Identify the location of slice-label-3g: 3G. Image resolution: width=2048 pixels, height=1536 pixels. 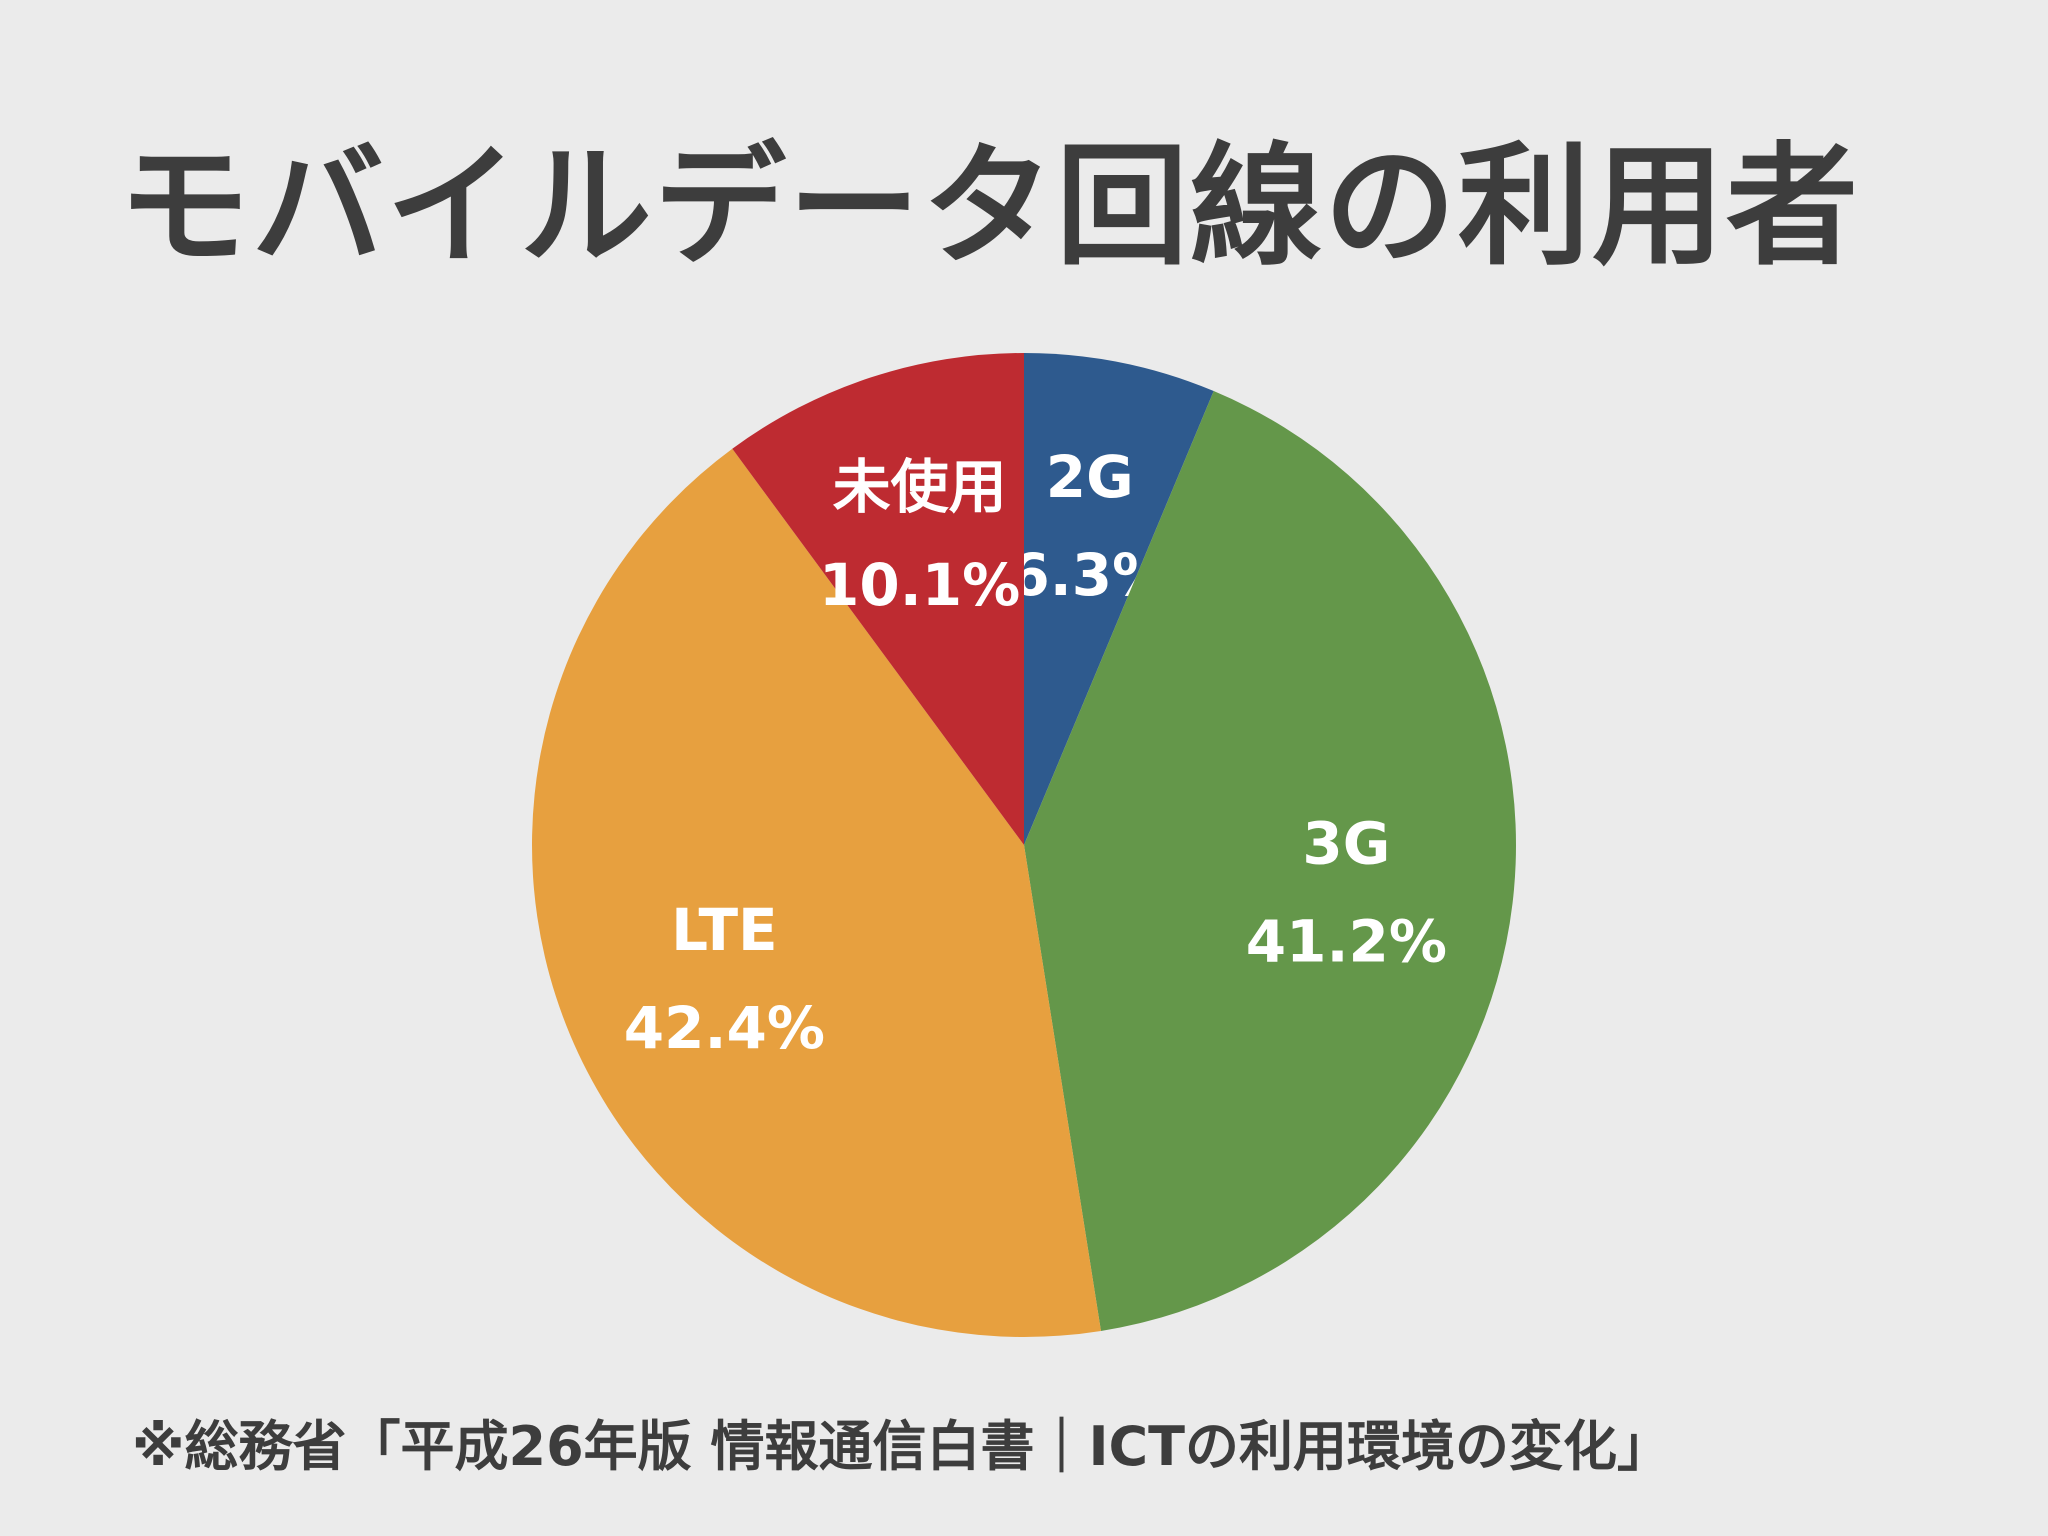
(1346, 844).